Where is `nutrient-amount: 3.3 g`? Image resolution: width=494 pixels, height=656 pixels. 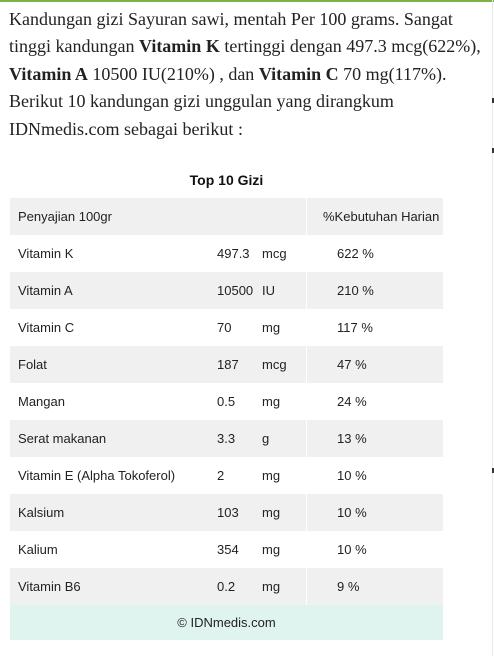 nutrient-amount: 3.3 g is located at coordinates (261, 438).